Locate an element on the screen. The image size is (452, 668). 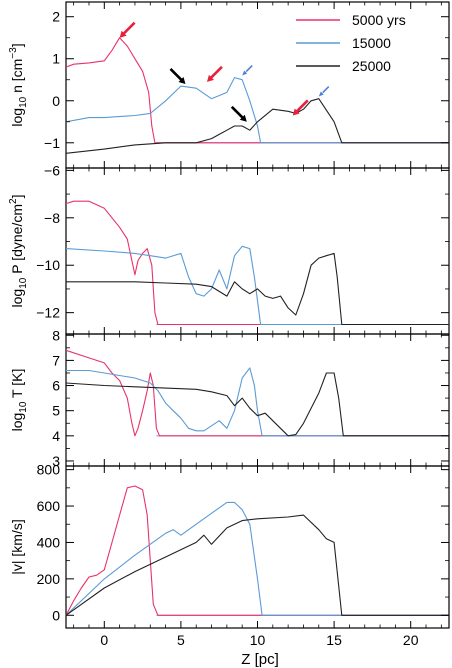
y-axis-label: log10 n [cm−3] is located at coordinates (18, 84).